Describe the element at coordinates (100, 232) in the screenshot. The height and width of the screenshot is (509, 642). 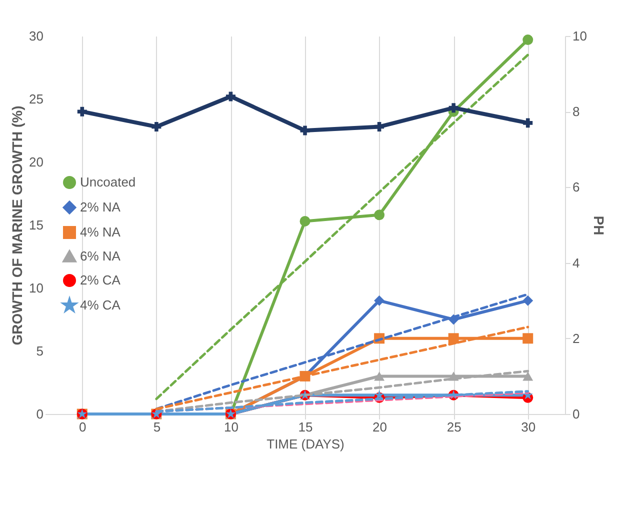
I see `legend-label: 4% NA` at that location.